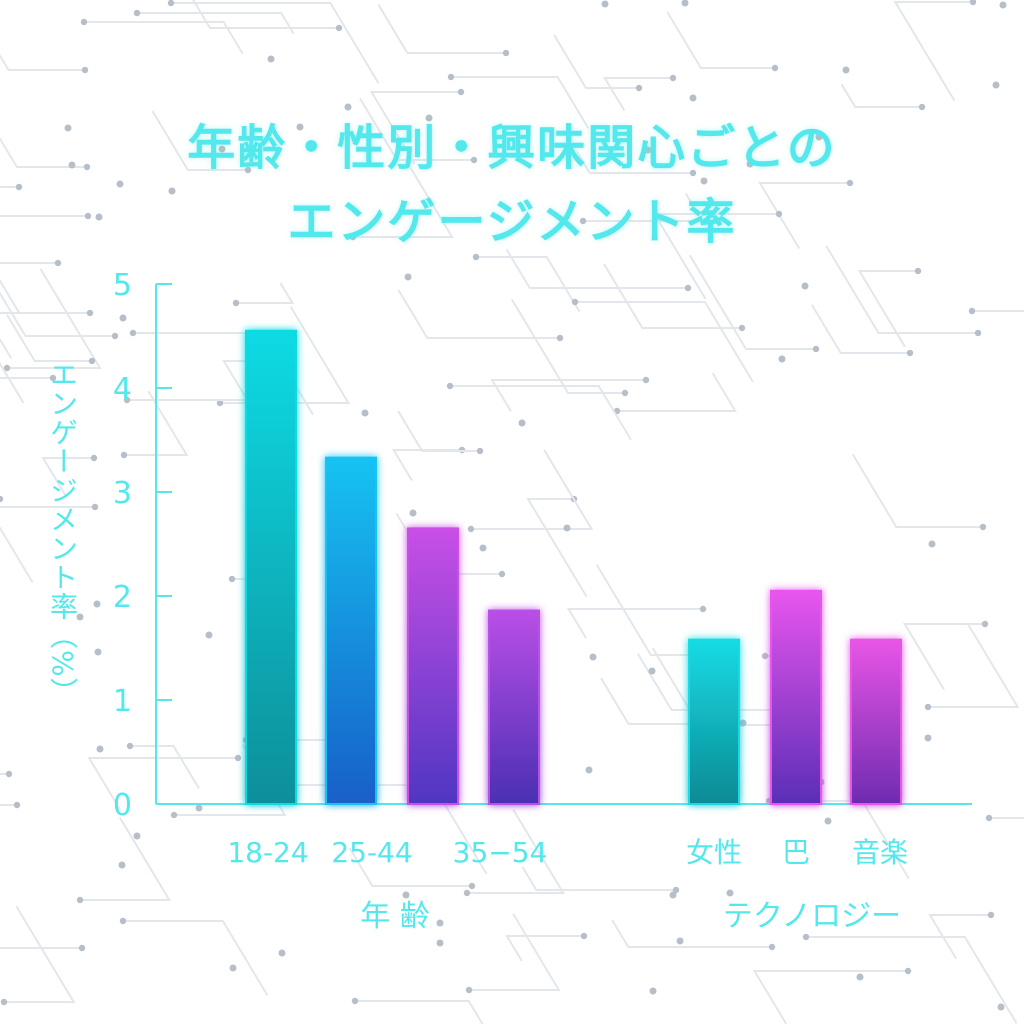  What do you see at coordinates (122, 285) in the screenshot?
I see `y-tick-label: 5` at bounding box center [122, 285].